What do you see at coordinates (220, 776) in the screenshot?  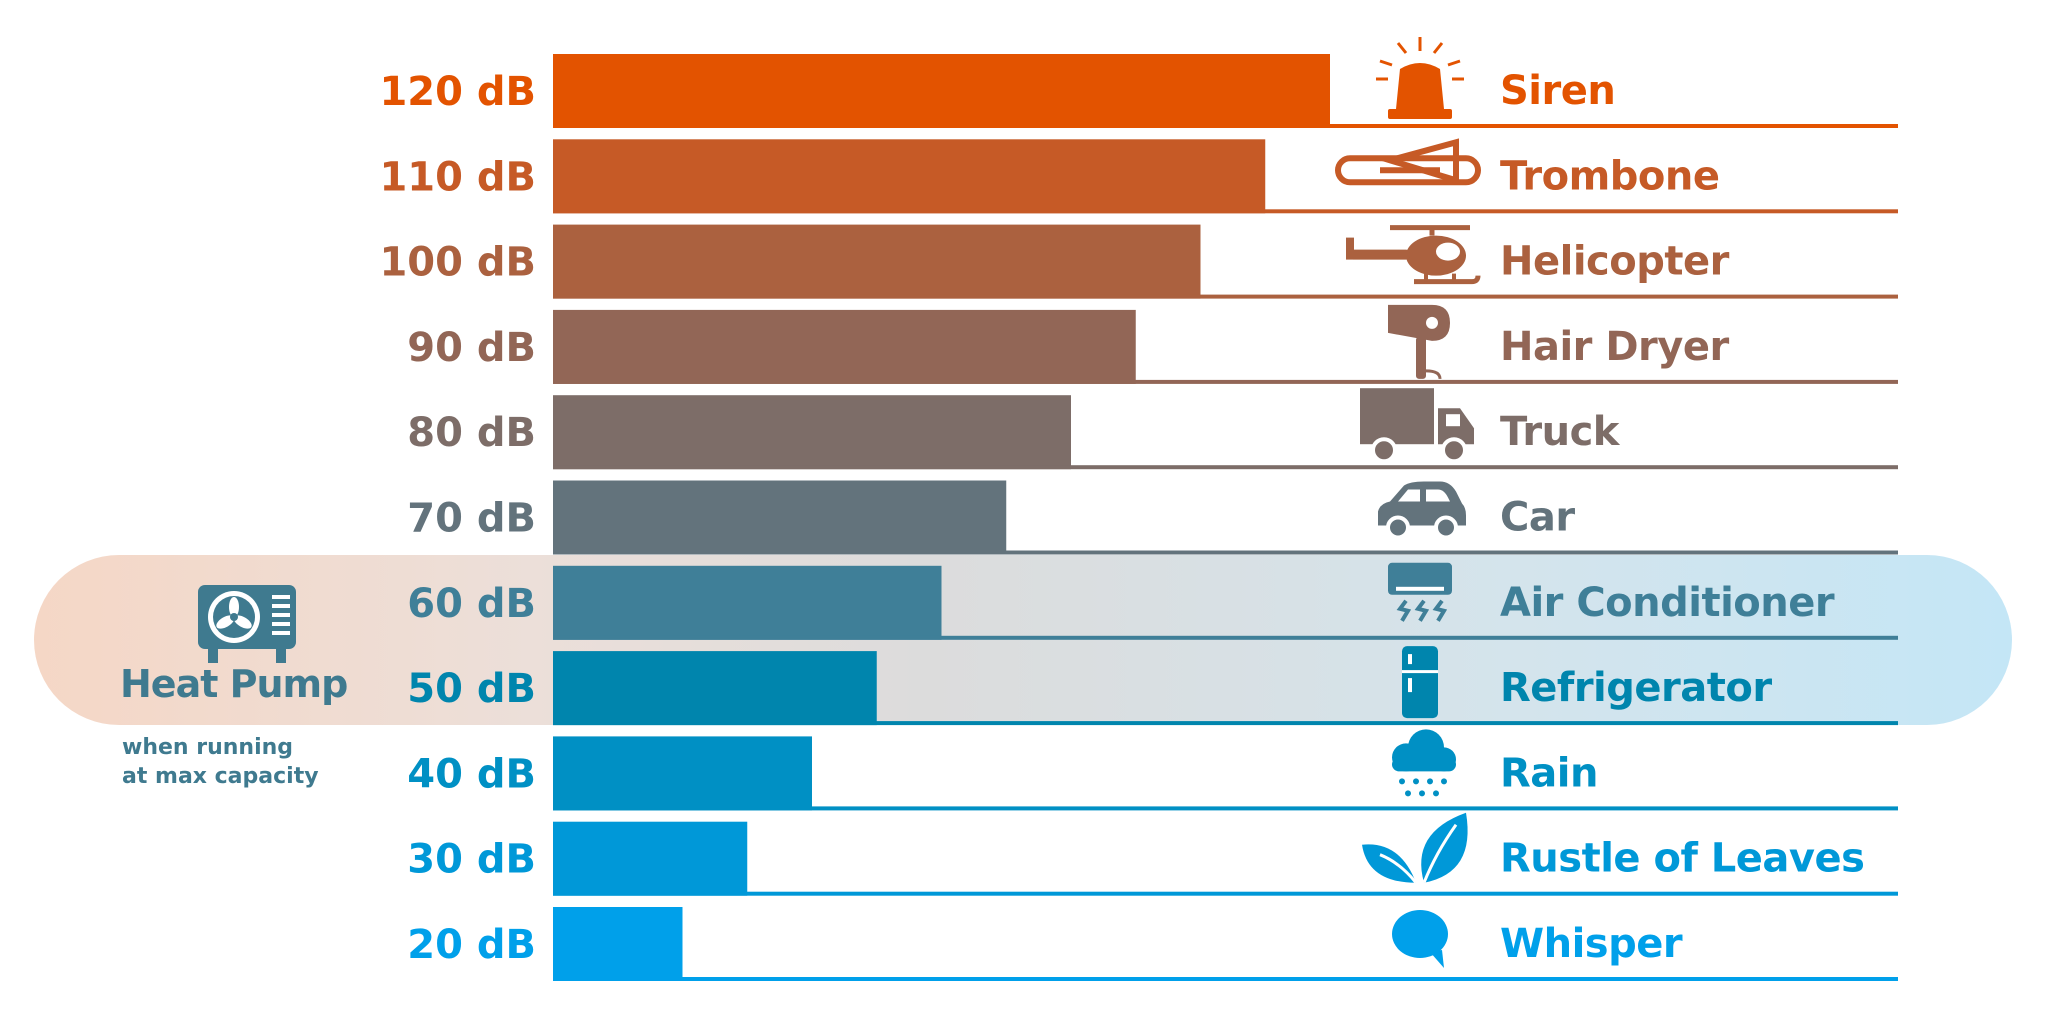 I see `heat-pump-subtitle-line-2: at max capacity` at bounding box center [220, 776].